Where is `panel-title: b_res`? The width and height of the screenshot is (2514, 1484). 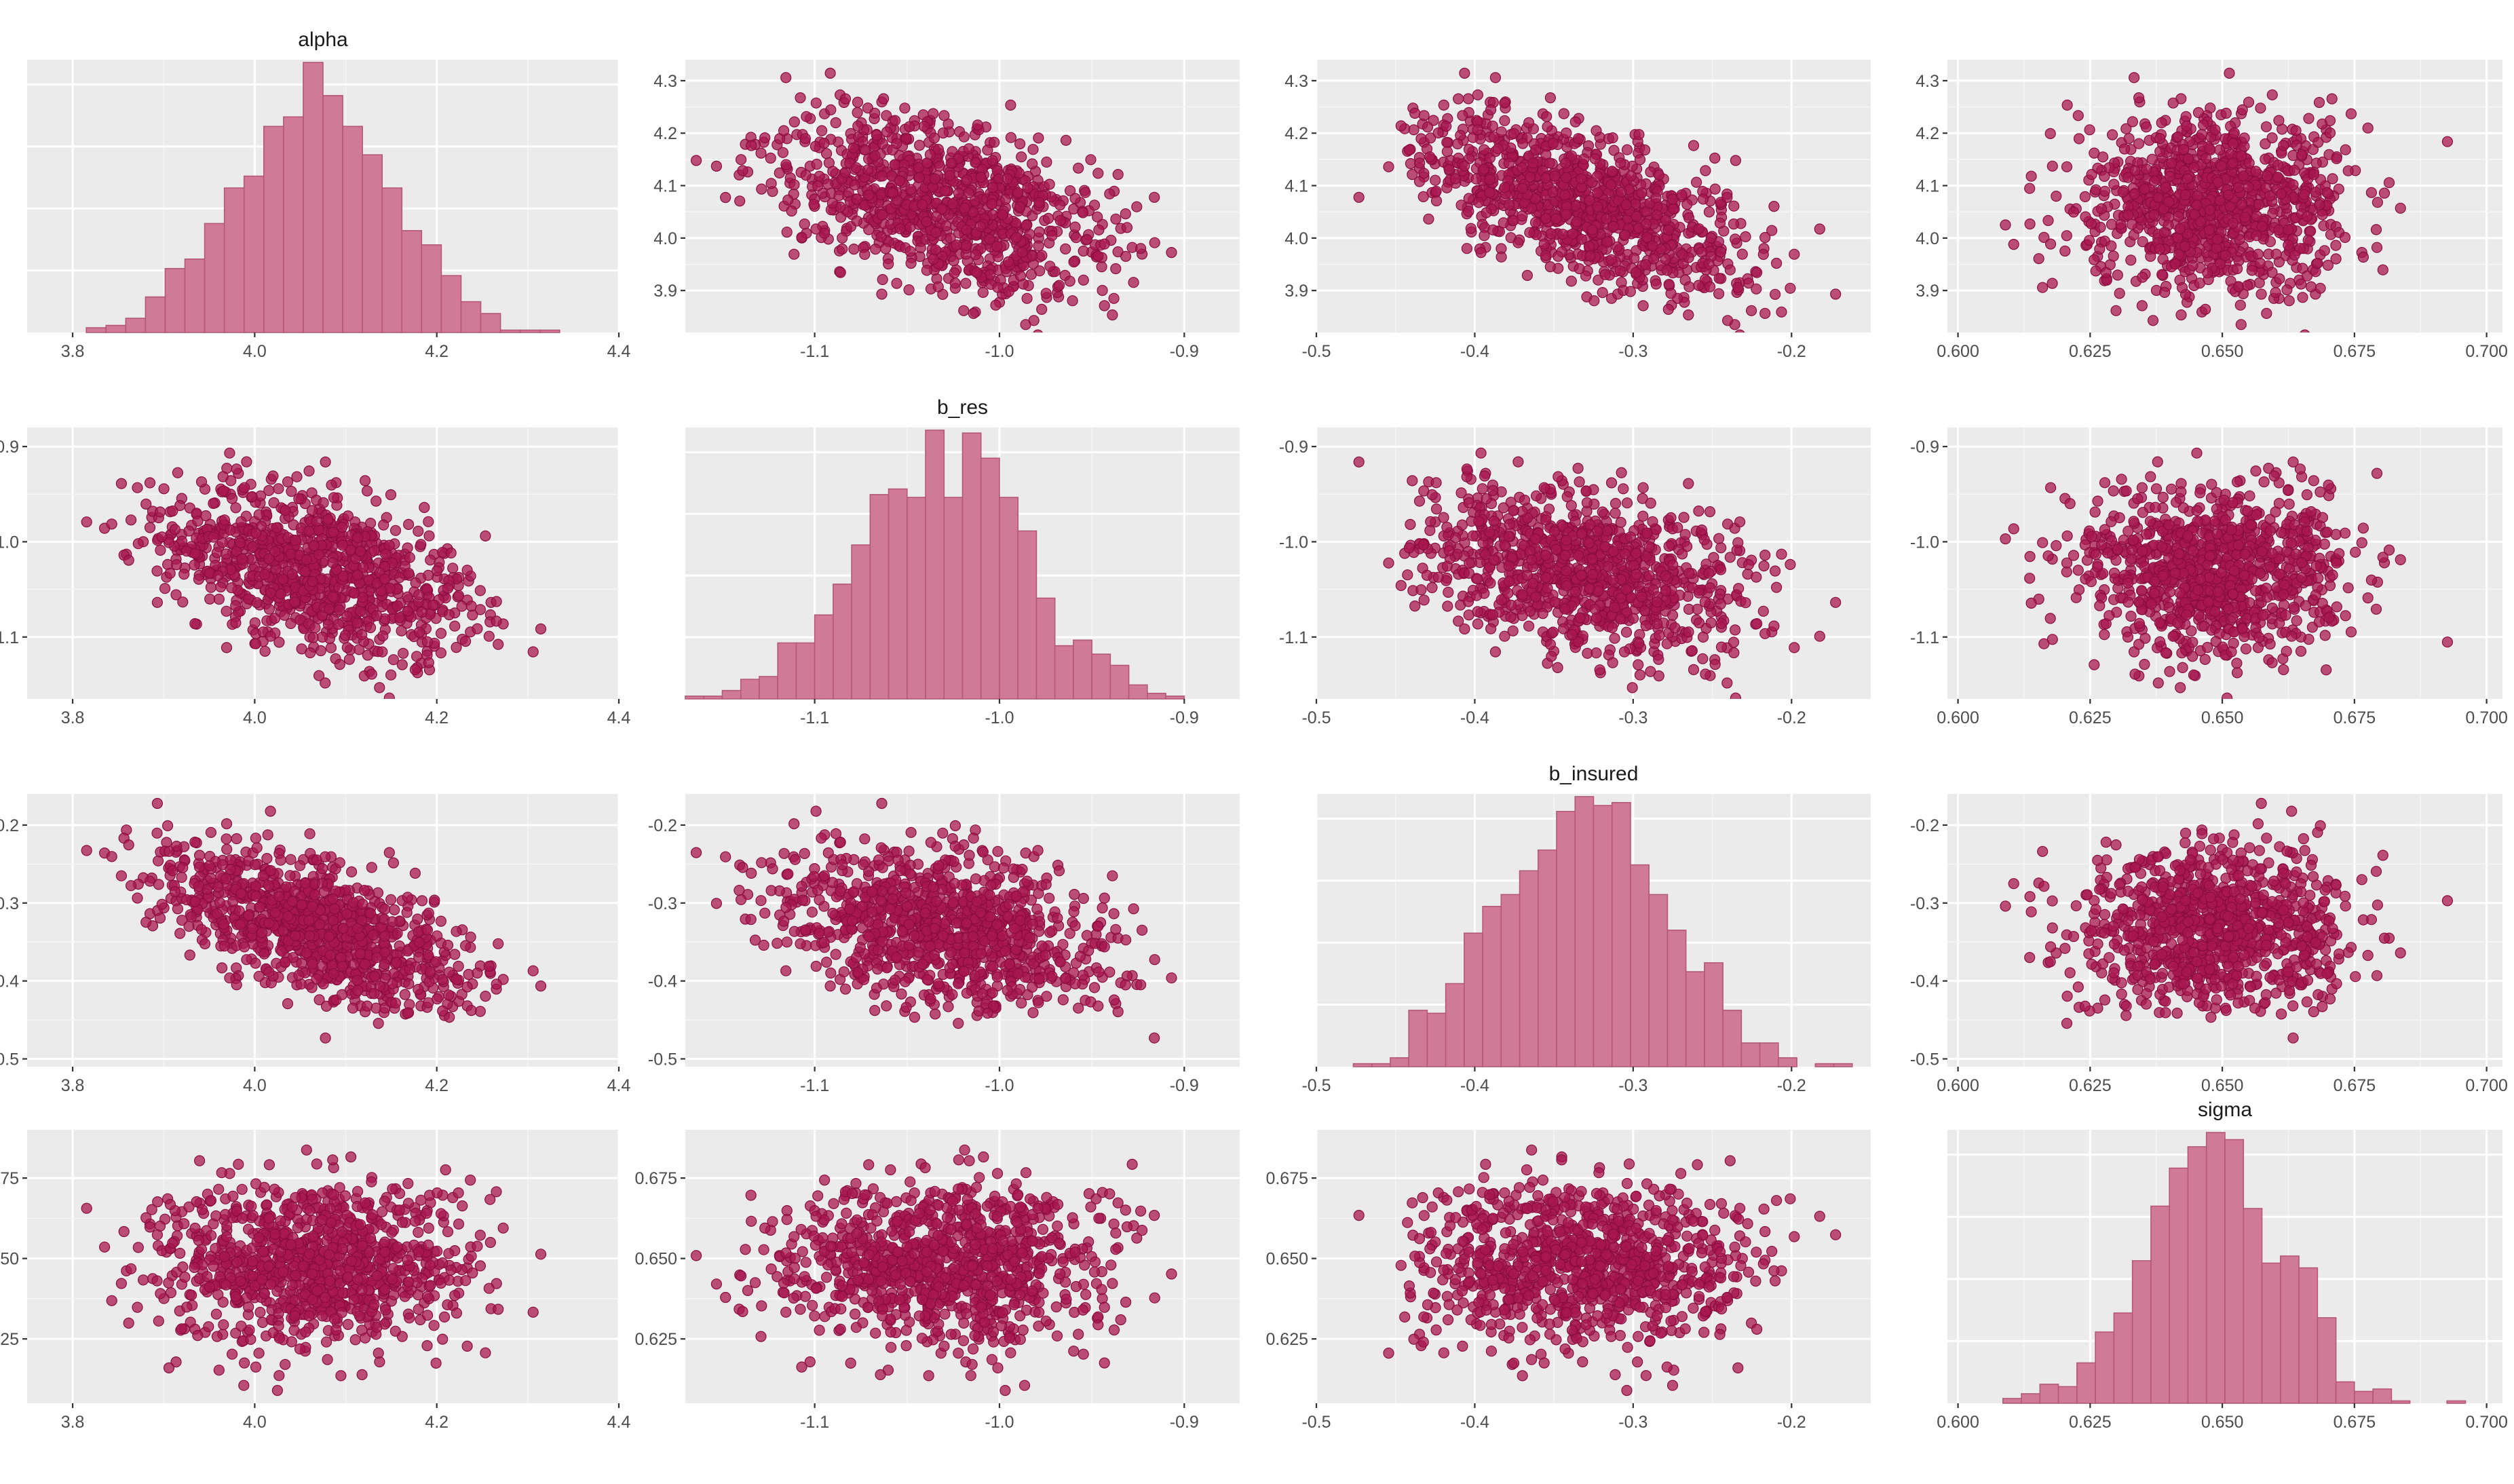
panel-title: b_res is located at coordinates (962, 407).